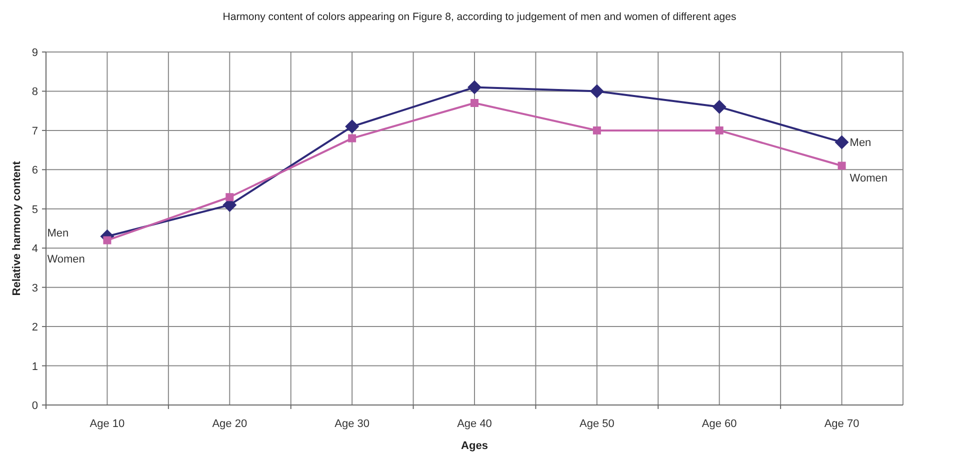 The image size is (959, 457). What do you see at coordinates (35, 366) in the screenshot?
I see `y-tick-label: 1` at bounding box center [35, 366].